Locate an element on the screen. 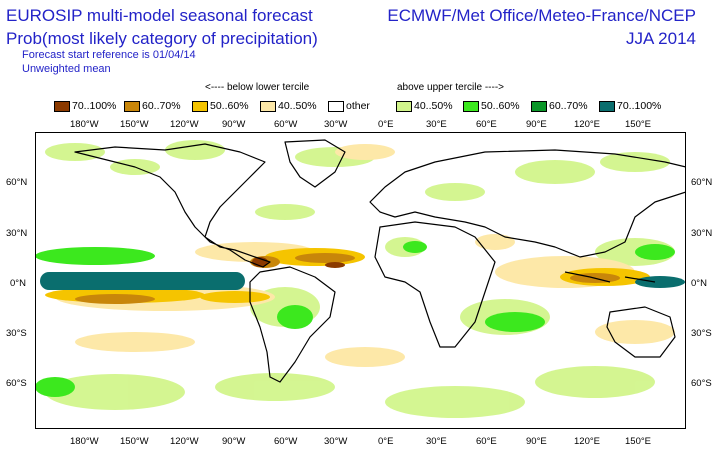  lat-tick-right: 30°S is located at coordinates (701, 333).